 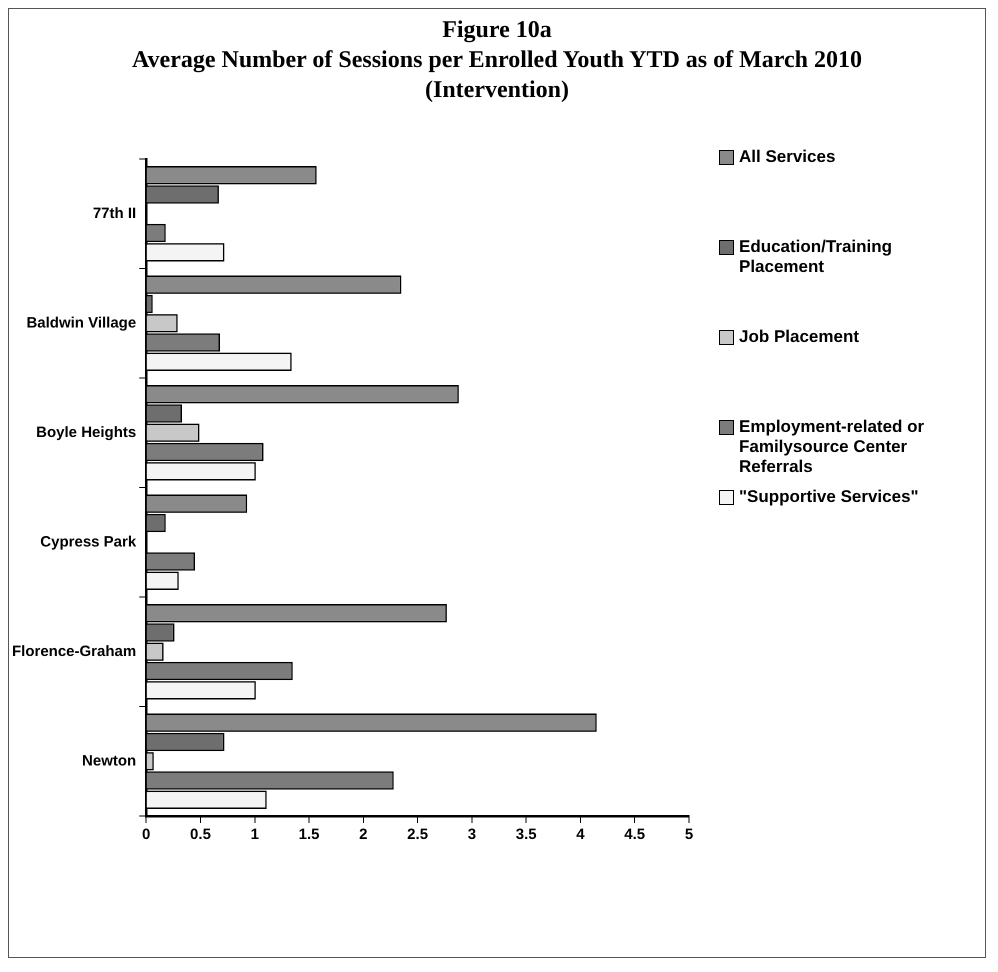 What do you see at coordinates (363, 835) in the screenshot?
I see `x-tick-label: 2` at bounding box center [363, 835].